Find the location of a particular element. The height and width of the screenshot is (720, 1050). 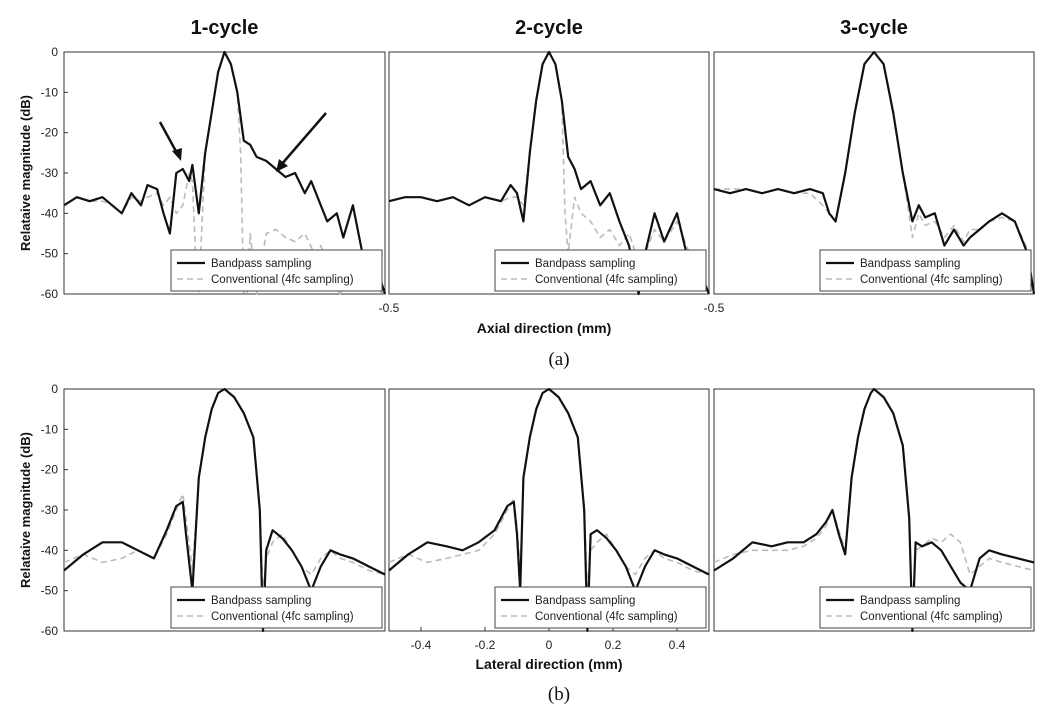

x-axis-label-axial: Axial direction (mm) is located at coordinates (544, 328).